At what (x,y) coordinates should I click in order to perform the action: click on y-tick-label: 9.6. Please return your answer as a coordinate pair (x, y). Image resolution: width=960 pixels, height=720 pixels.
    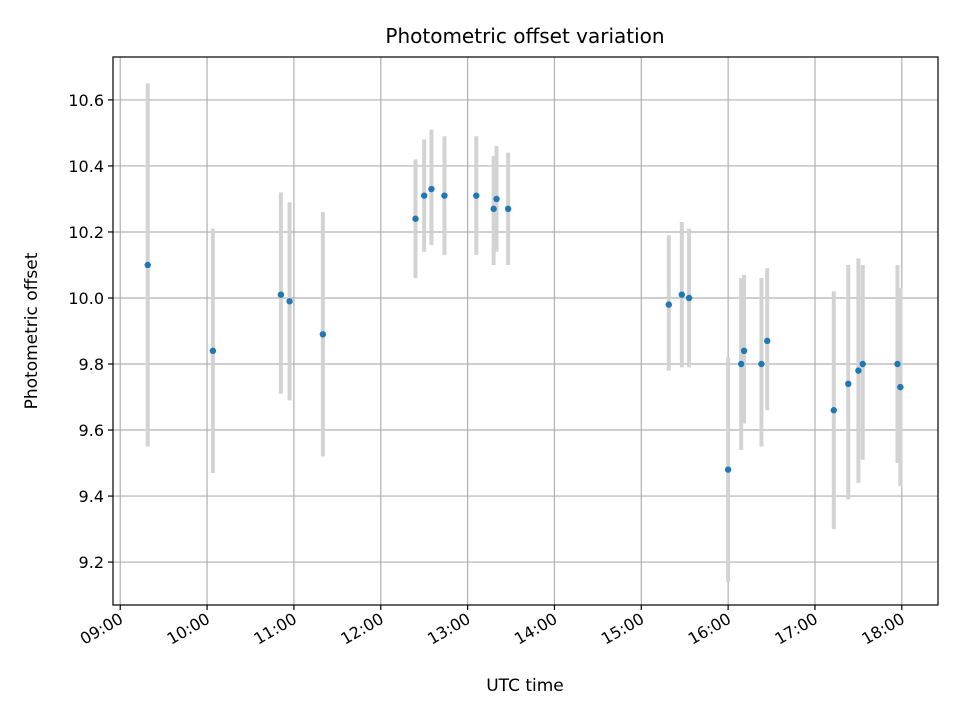
    Looking at the image, I should click on (91, 430).